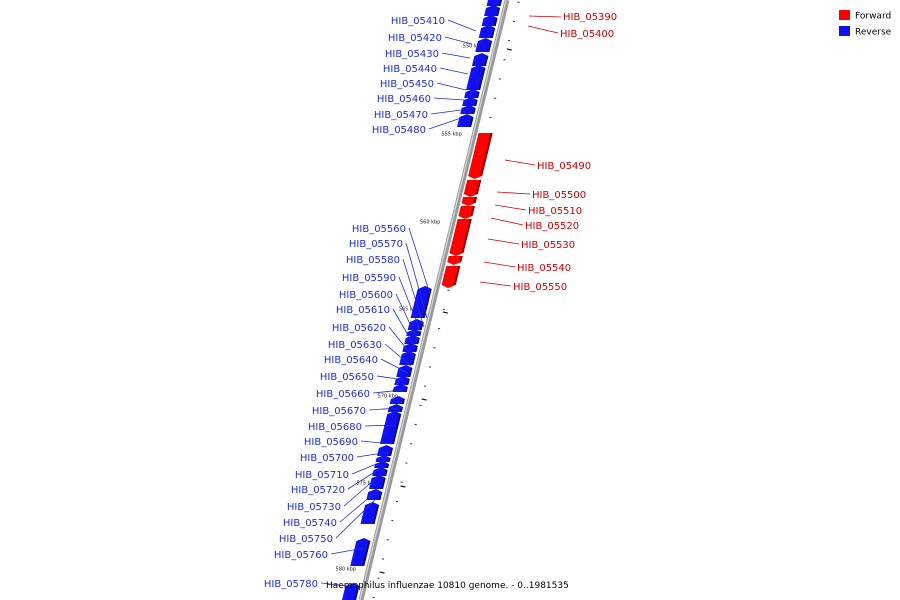 This screenshot has height=600, width=900. What do you see at coordinates (548, 245) in the screenshot?
I see `gene-label: HIB_05530` at bounding box center [548, 245].